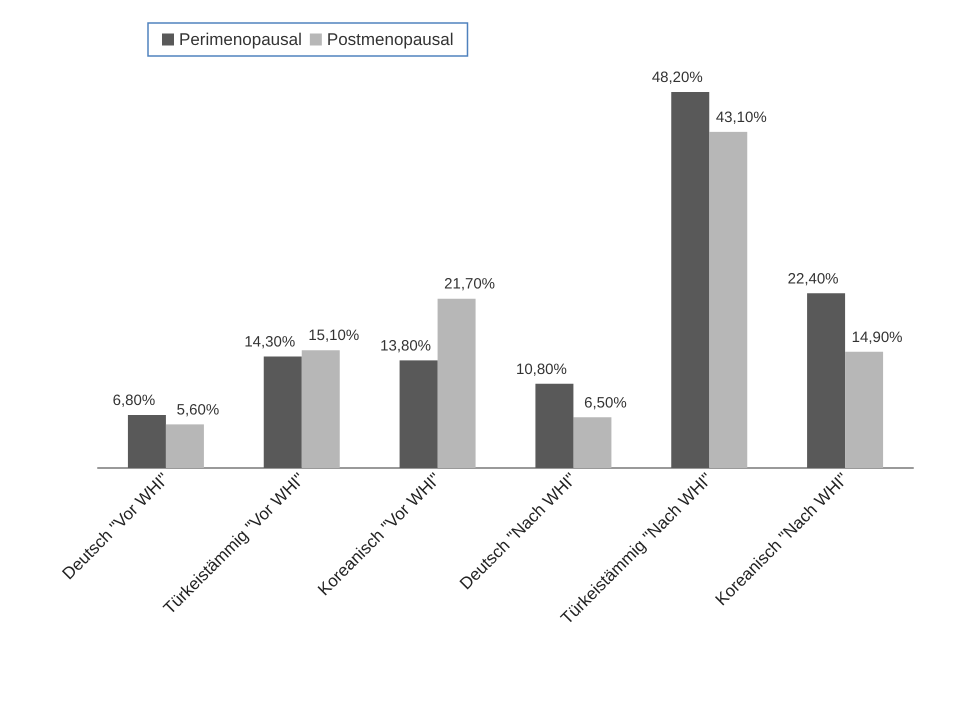 The image size is (963, 706). Describe the element at coordinates (605, 403) in the screenshot. I see `data-label: 6,50%` at that location.